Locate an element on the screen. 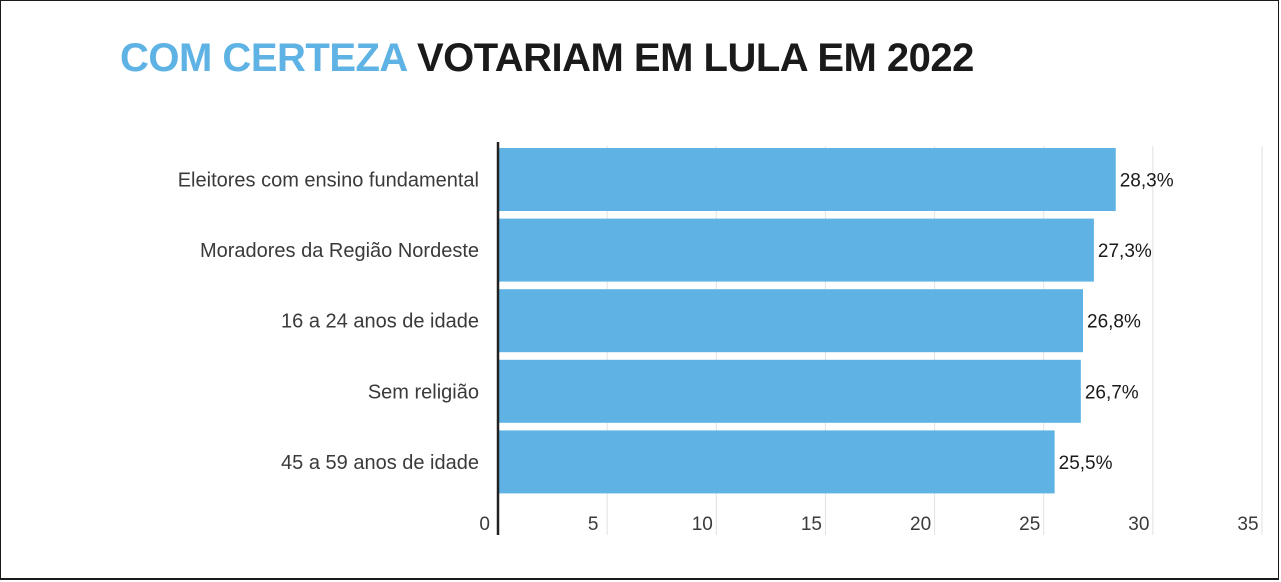 This screenshot has width=1281, height=582. value-label: 25,5% is located at coordinates (1086, 463).